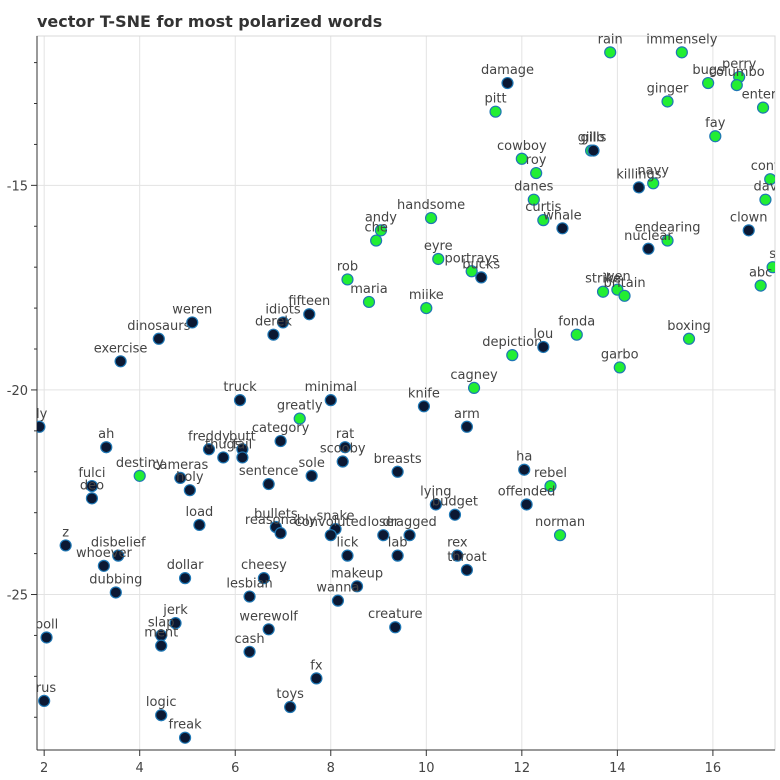 The height and width of the screenshot is (780, 780). Describe the element at coordinates (199, 518) in the screenshot. I see `data-point-load: load` at that location.